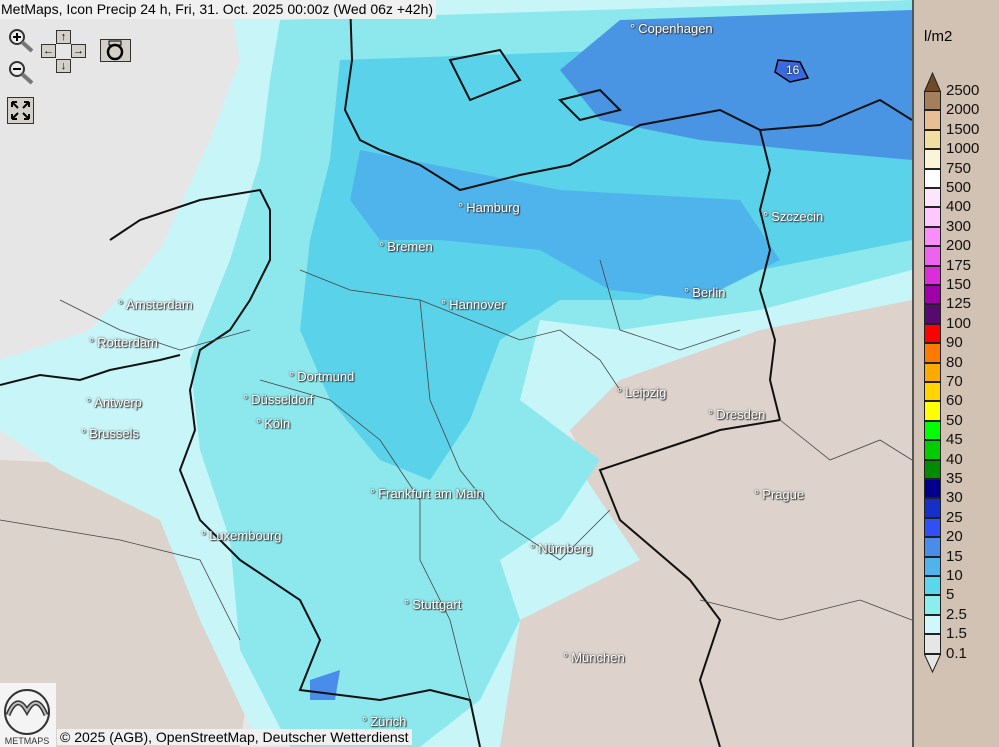  What do you see at coordinates (793, 216) in the screenshot?
I see `city-label: Szczecin` at bounding box center [793, 216].